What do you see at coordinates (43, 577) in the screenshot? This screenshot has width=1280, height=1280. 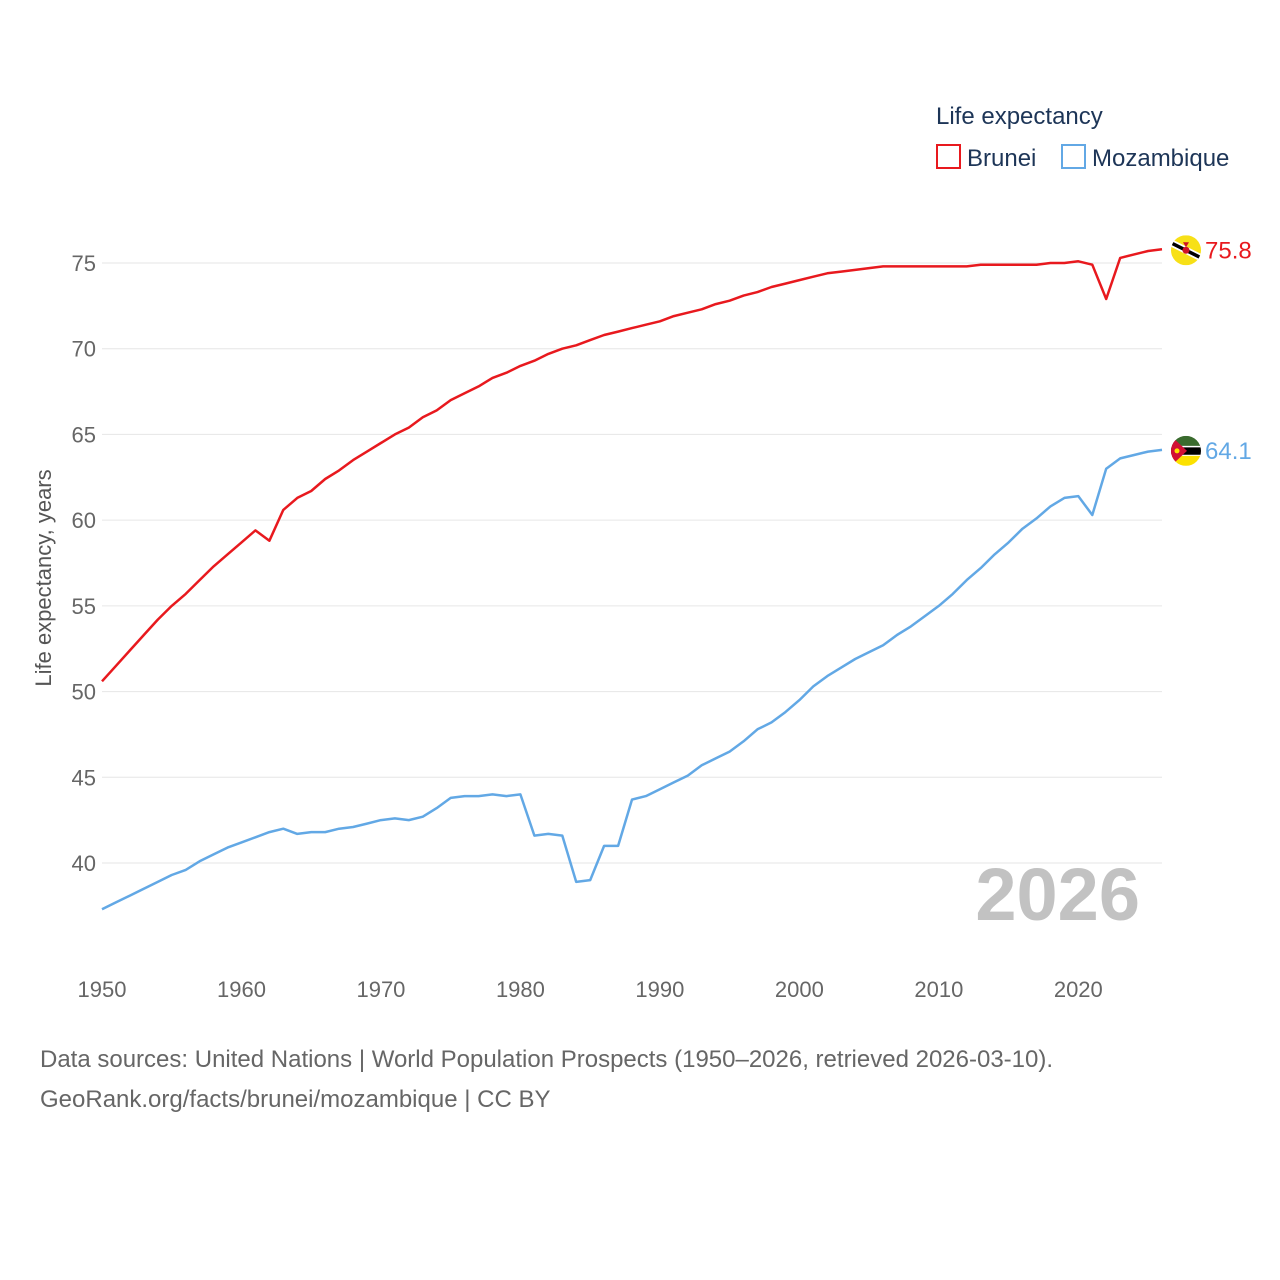 I see `y-axis-title: Life expectancy, years` at bounding box center [43, 577].